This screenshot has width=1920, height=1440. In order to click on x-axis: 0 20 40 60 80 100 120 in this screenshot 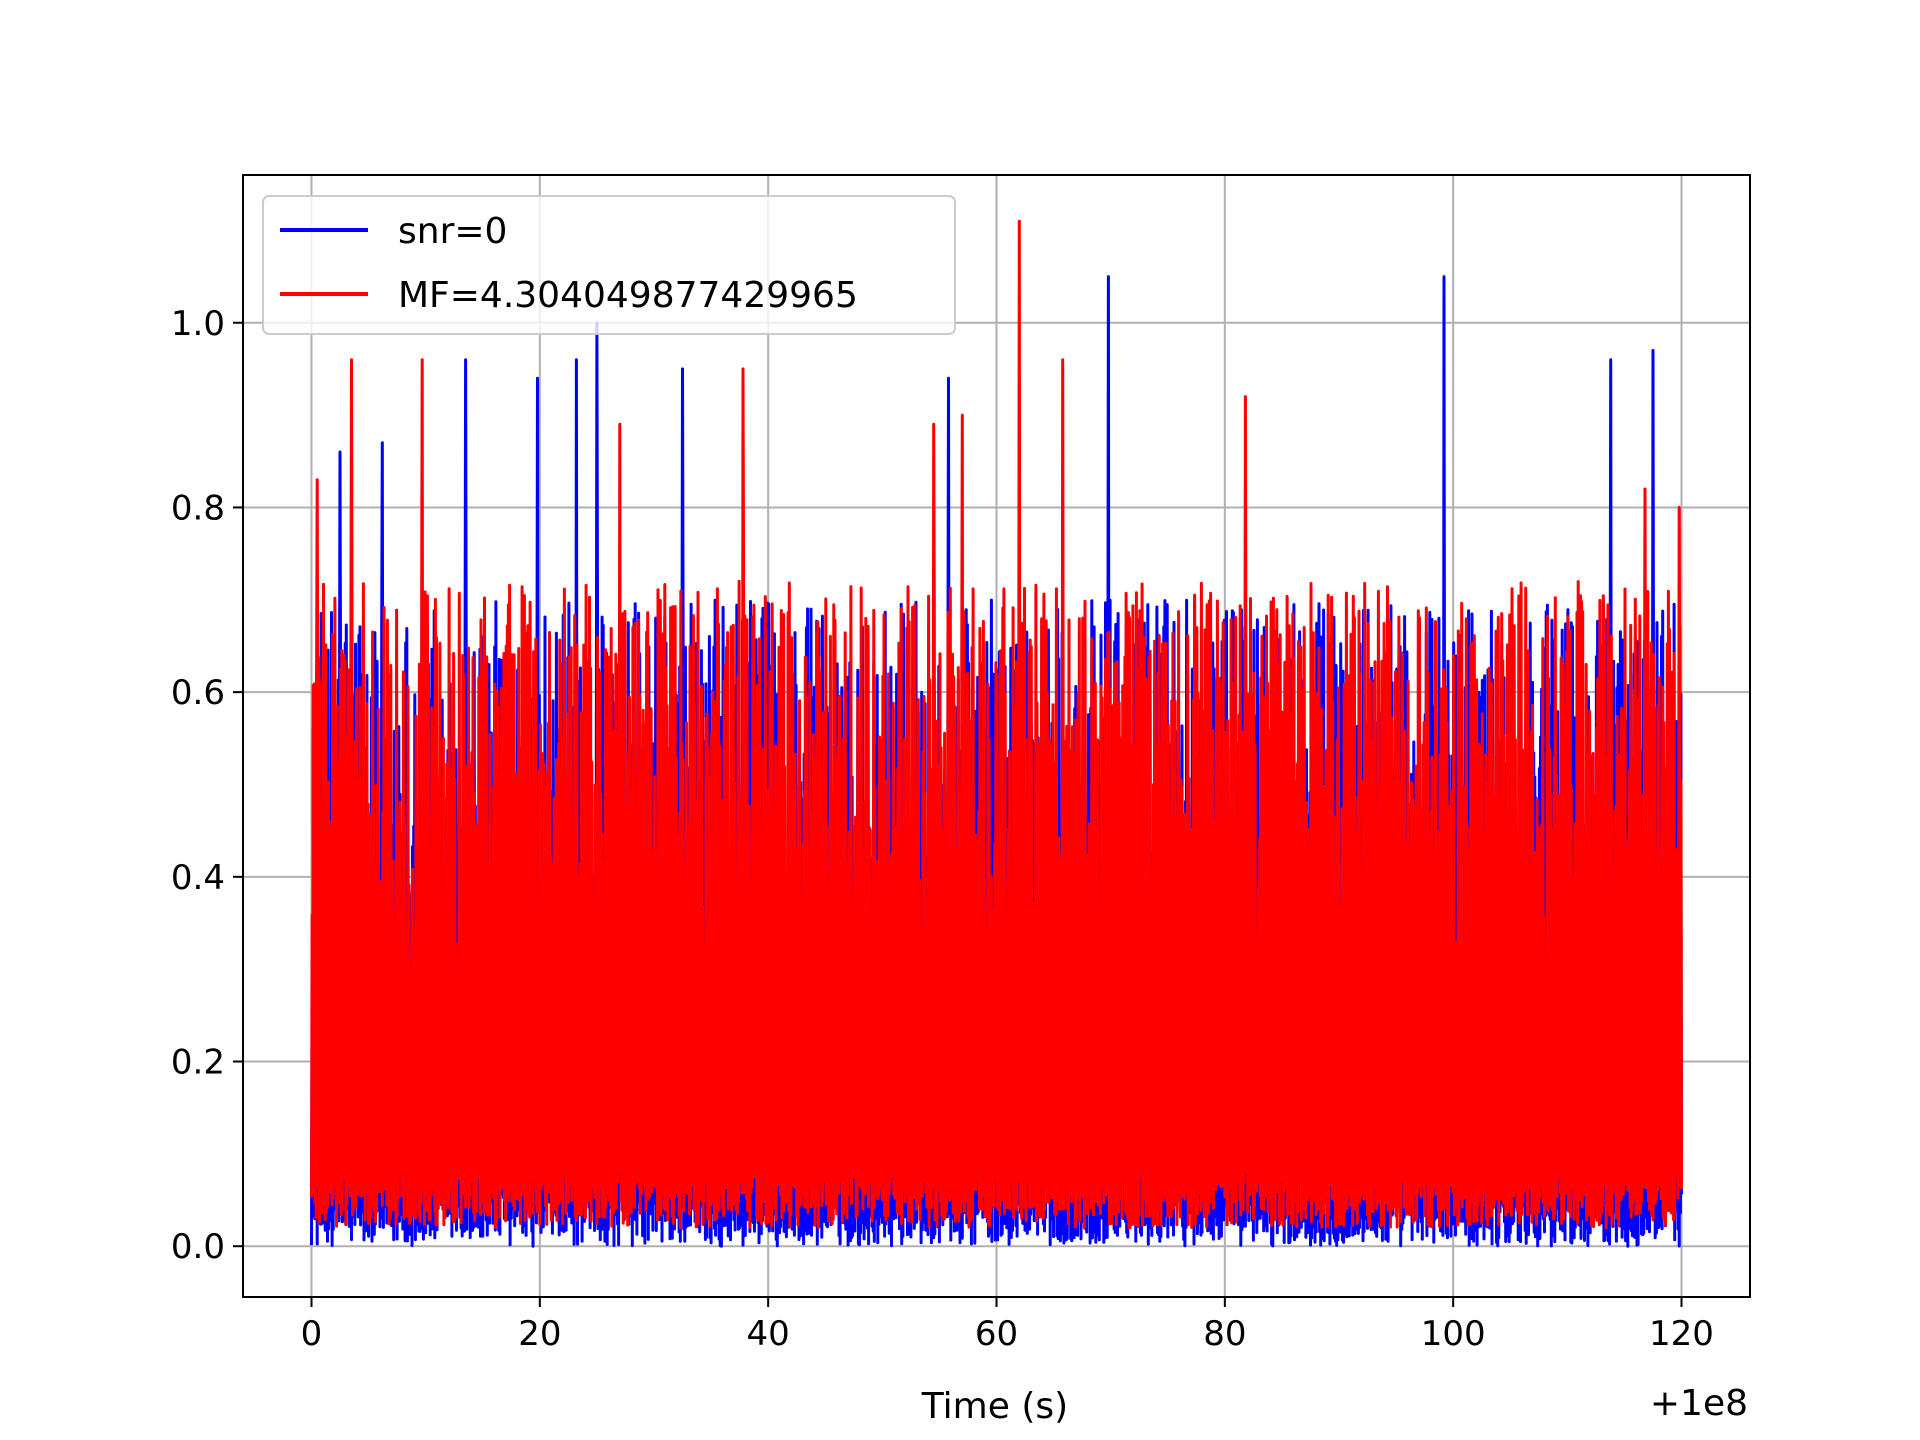, I will do `click(1007, 1325)`.